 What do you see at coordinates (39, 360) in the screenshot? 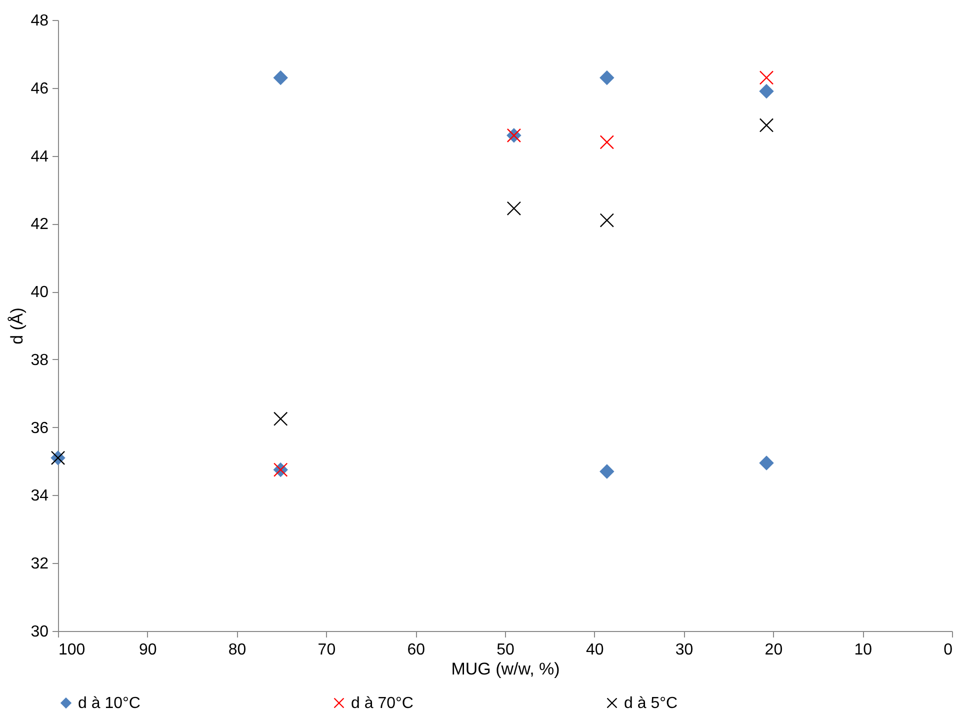
I see `y-tick-label: 38` at bounding box center [39, 360].